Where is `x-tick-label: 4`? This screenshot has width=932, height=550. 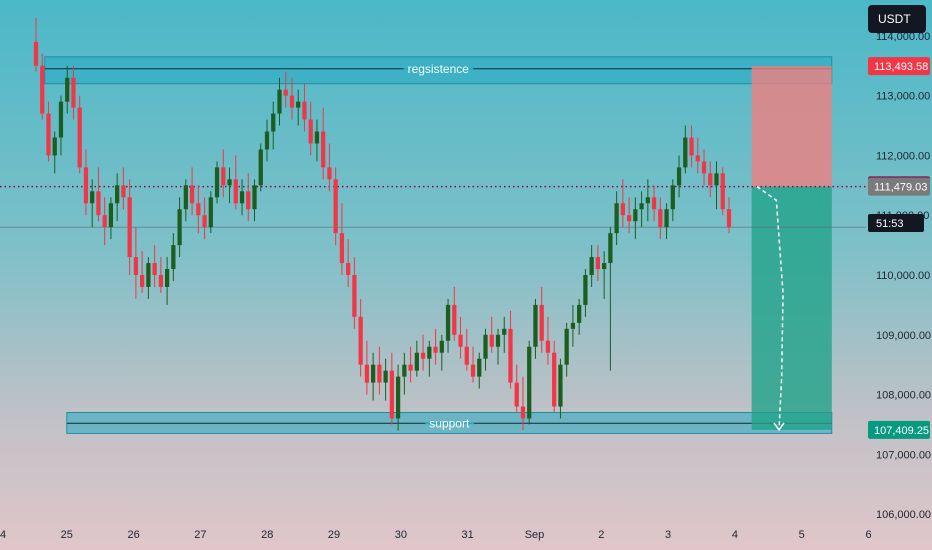 x-tick-label: 4 is located at coordinates (735, 535).